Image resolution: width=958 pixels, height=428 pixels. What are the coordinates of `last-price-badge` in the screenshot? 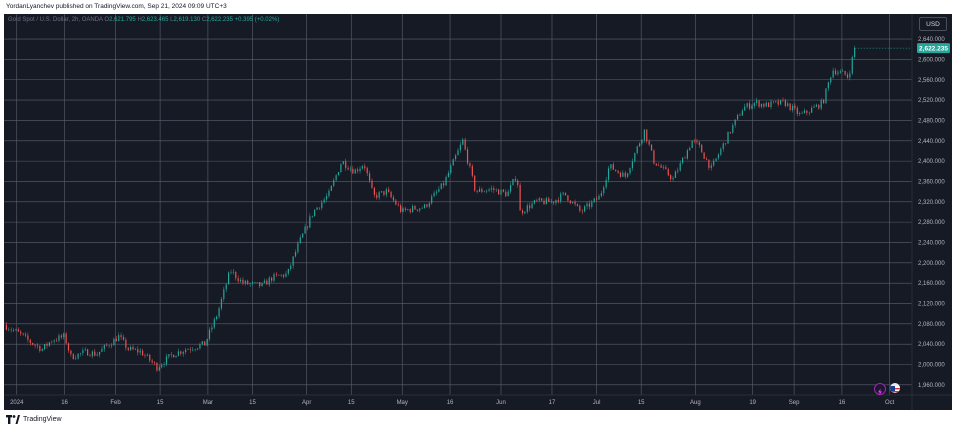 It's located at (933, 48).